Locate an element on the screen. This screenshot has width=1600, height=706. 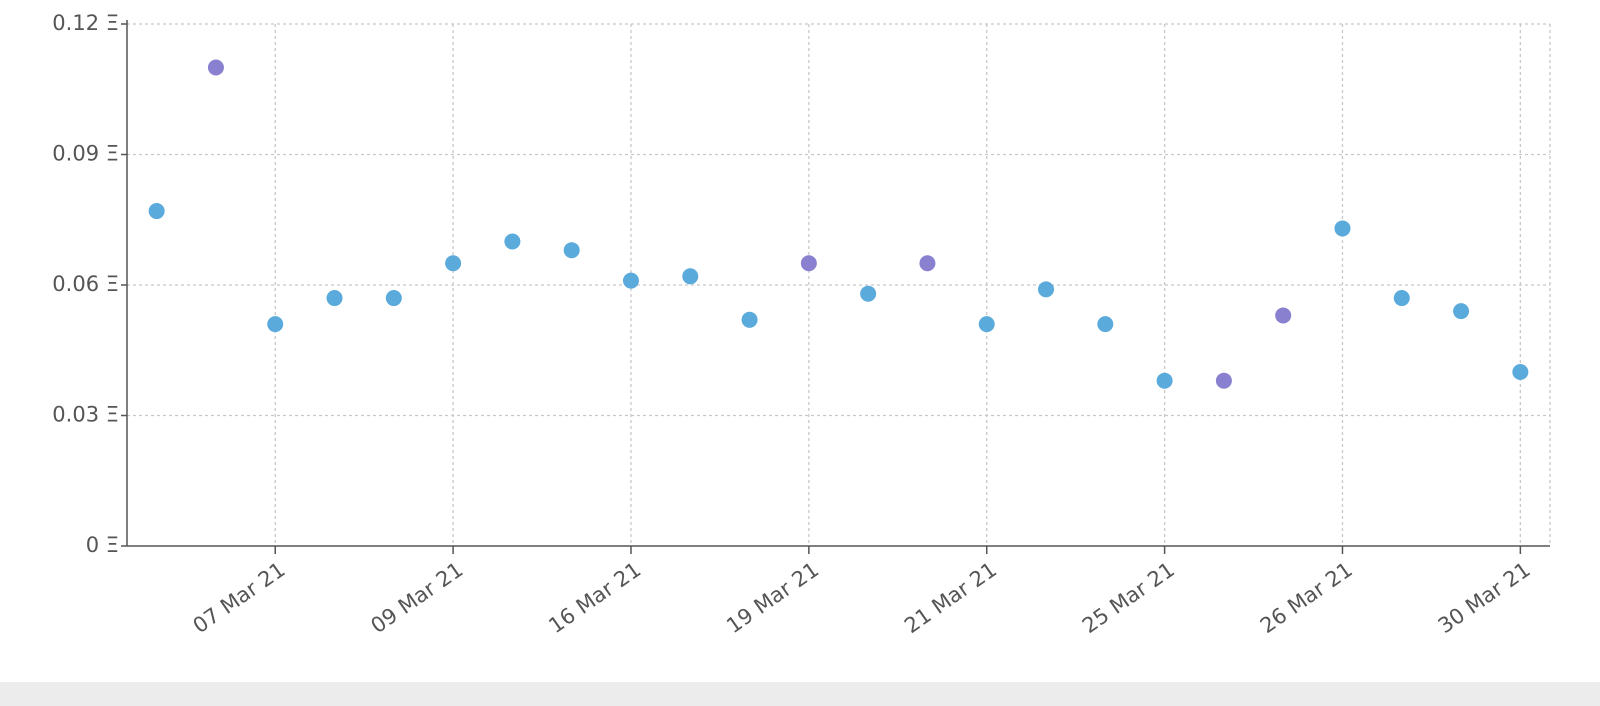
x-tick-label: 07 Mar 21 is located at coordinates (239, 597).